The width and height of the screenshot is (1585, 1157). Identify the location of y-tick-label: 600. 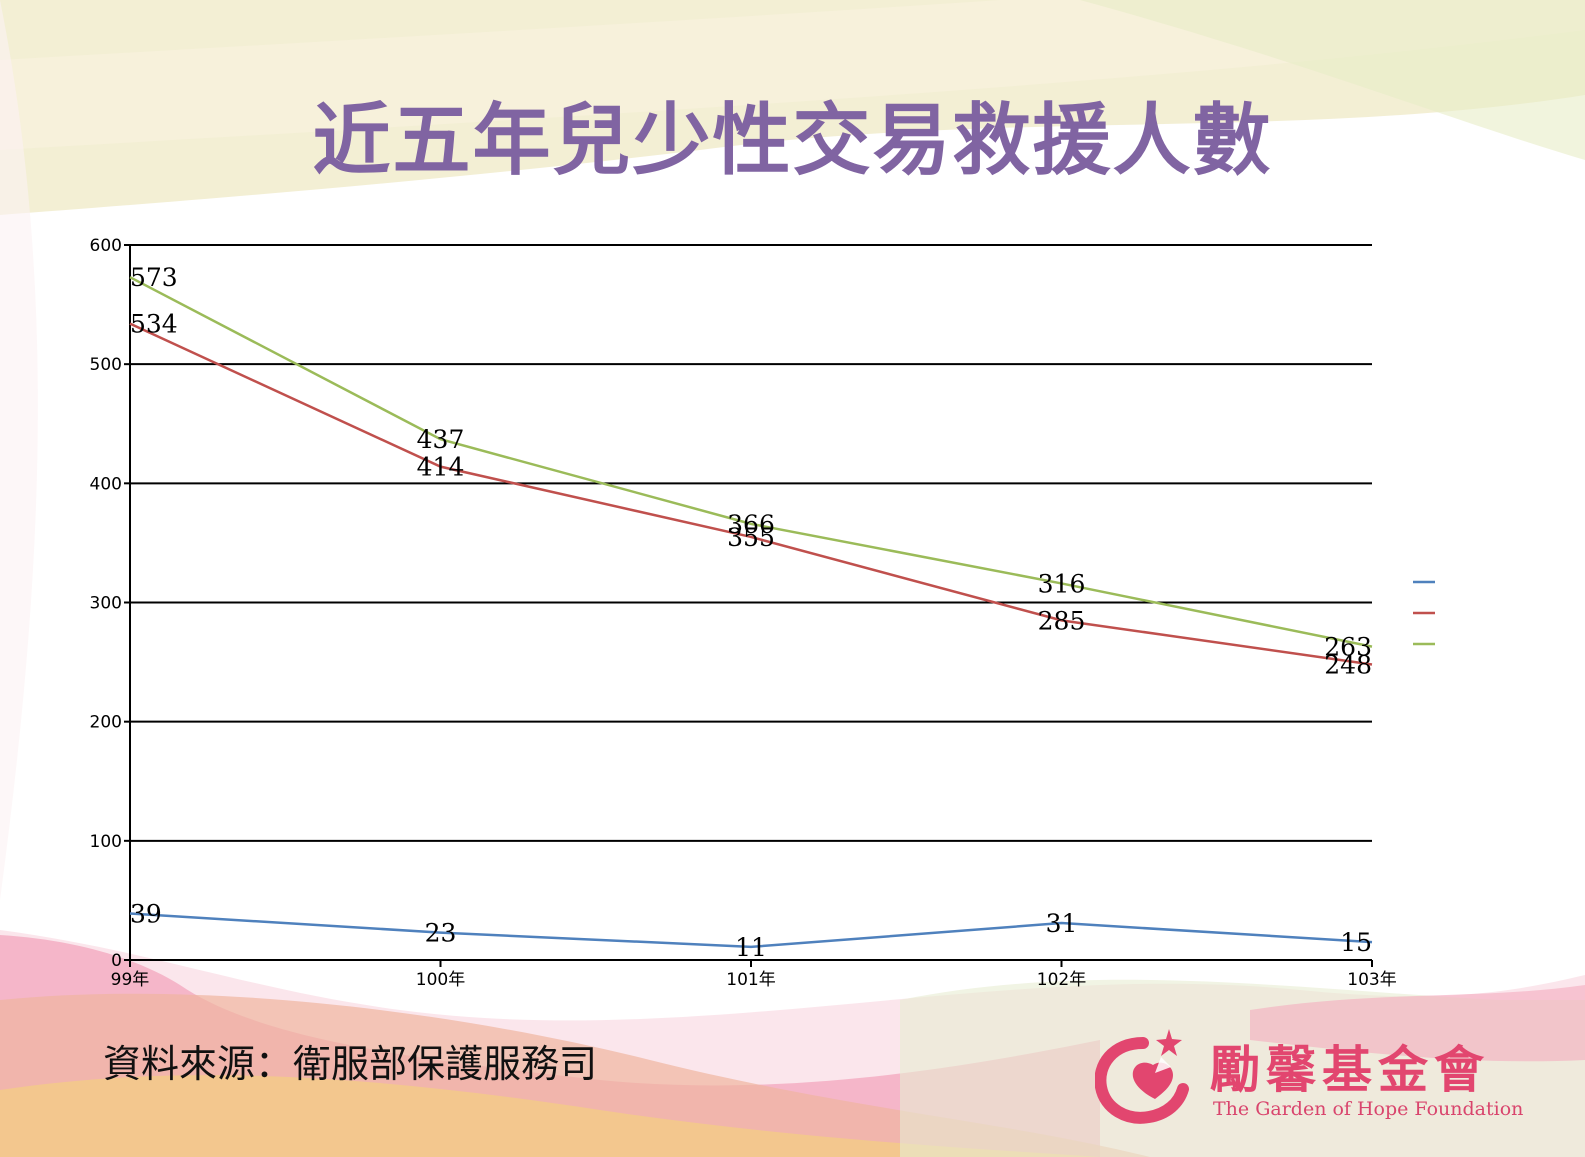
(106, 246).